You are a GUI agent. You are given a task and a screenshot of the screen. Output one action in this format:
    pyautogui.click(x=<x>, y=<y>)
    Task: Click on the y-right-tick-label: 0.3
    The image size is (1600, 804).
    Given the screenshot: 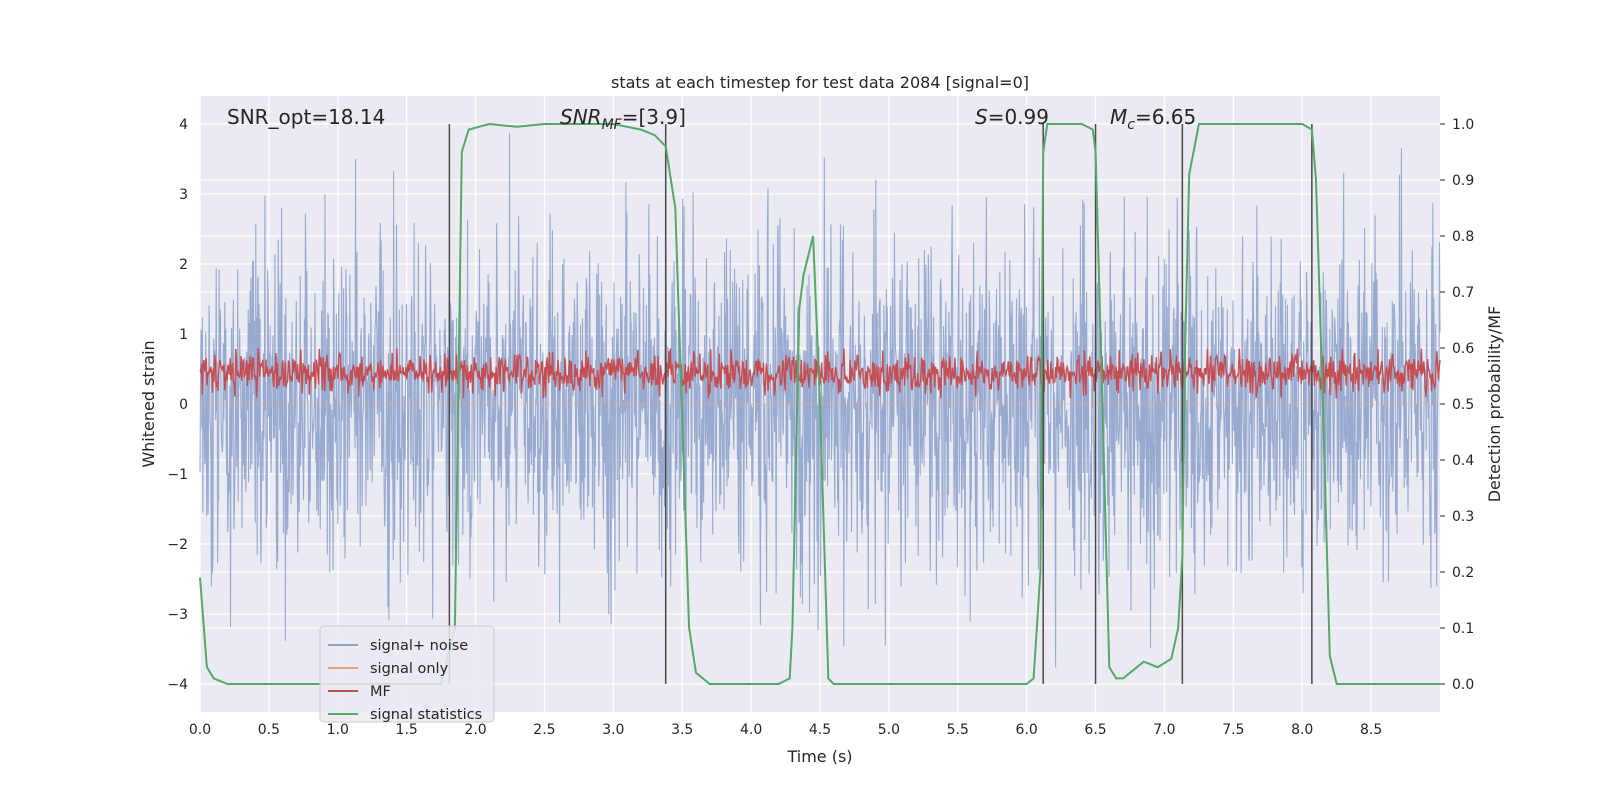 What is the action you would take?
    pyautogui.click(x=1463, y=517)
    